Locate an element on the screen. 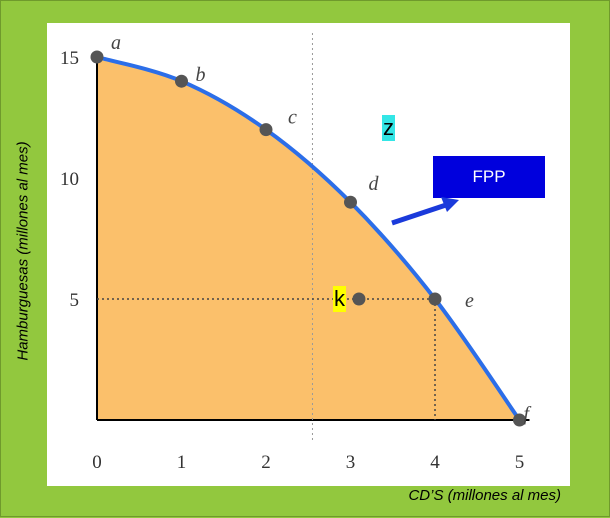 The height and width of the screenshot is (518, 610). point-label-c: c is located at coordinates (292, 118).